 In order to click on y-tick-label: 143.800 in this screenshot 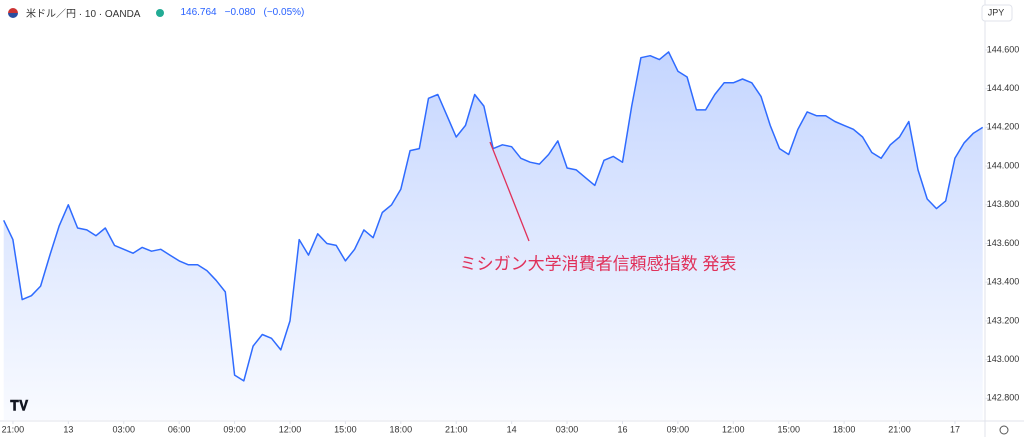, I will do `click(1003, 204)`.